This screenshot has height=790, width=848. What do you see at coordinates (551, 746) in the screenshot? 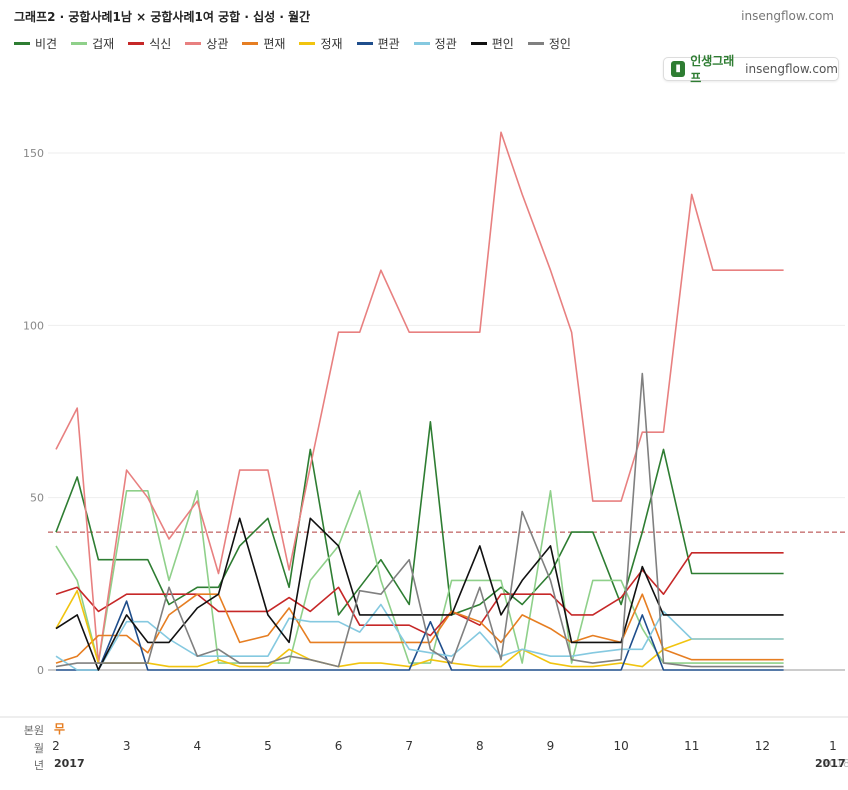
I see `x-tick-label: 9` at bounding box center [551, 746].